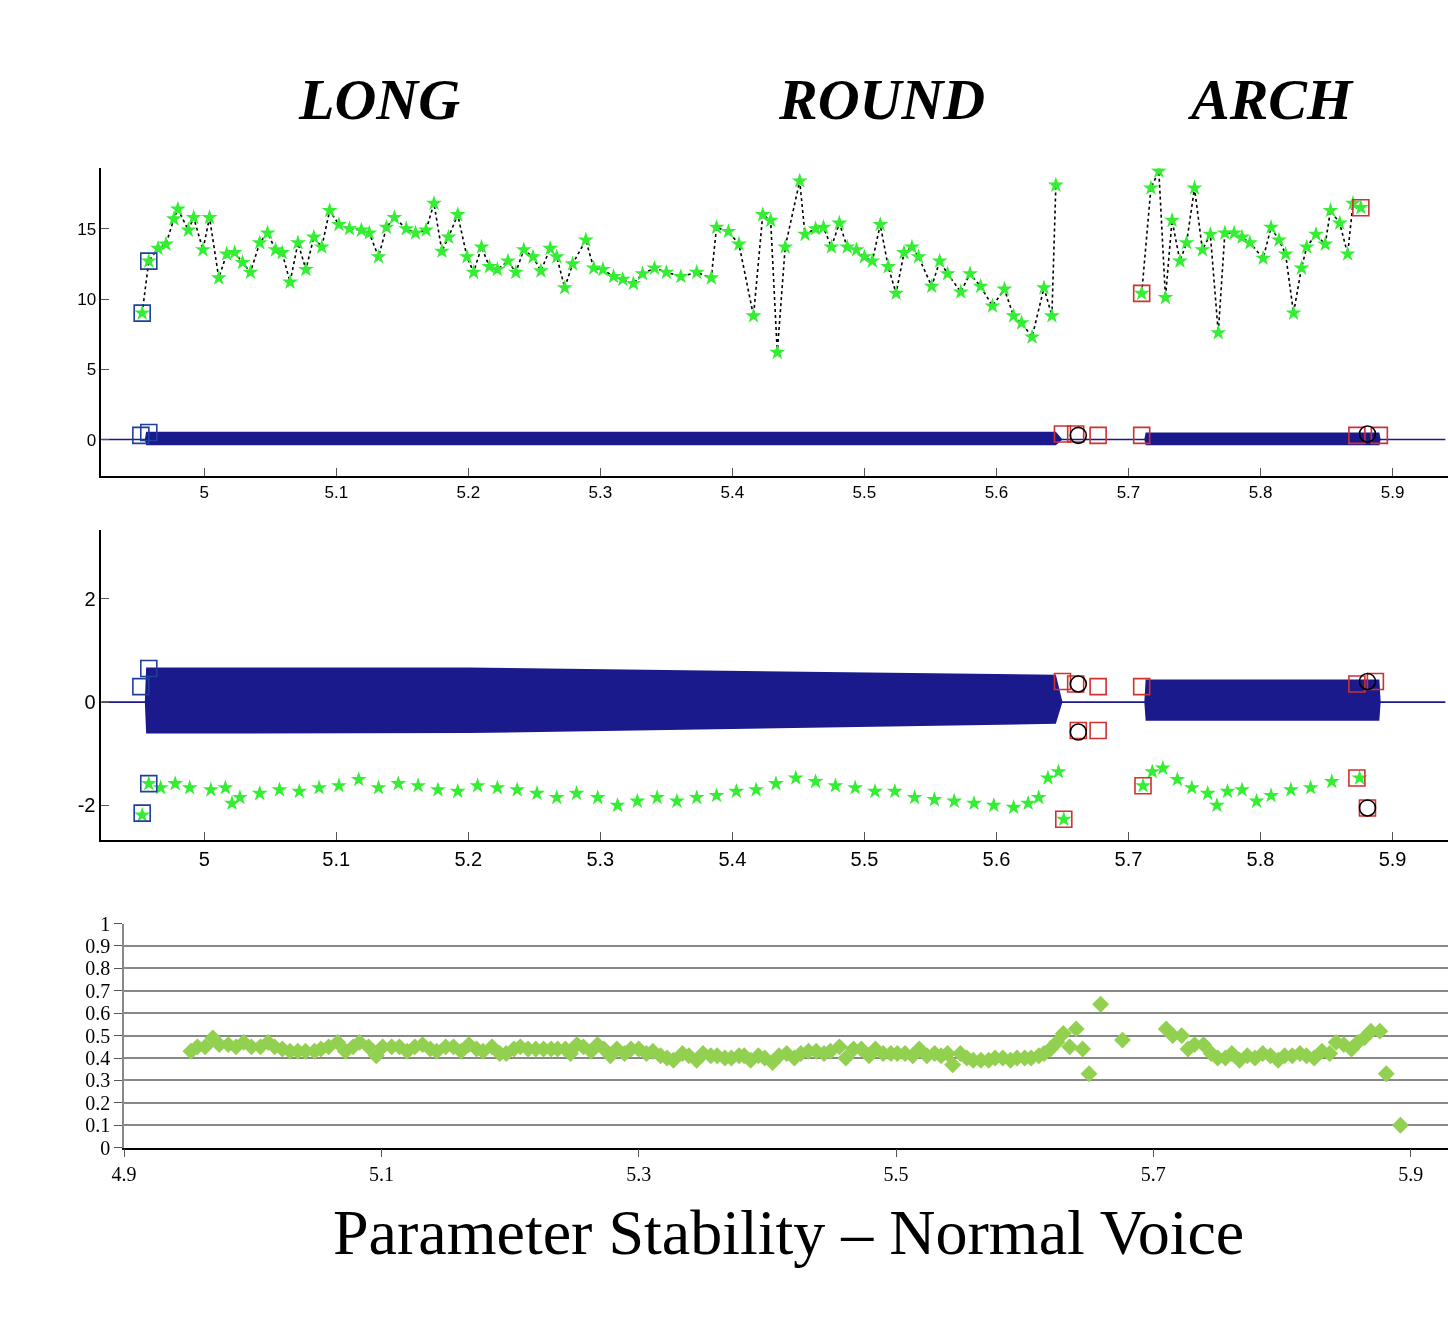 The image size is (1448, 1319). What do you see at coordinates (379, 99) in the screenshot?
I see `text: LONG` at bounding box center [379, 99].